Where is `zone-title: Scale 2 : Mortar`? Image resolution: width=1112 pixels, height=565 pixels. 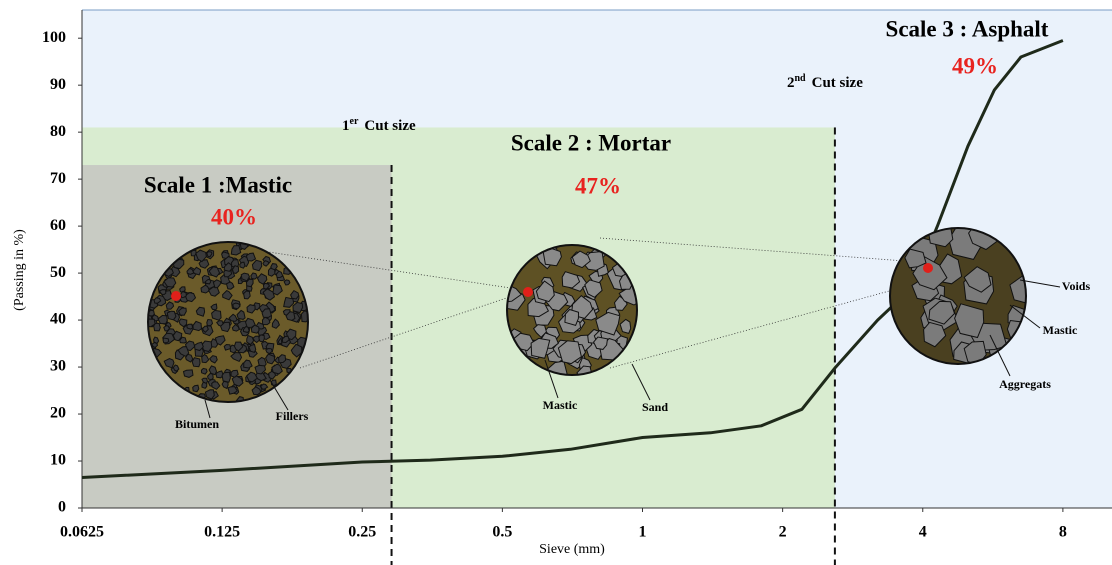 zone-title: Scale 2 : Mortar is located at coordinates (591, 142).